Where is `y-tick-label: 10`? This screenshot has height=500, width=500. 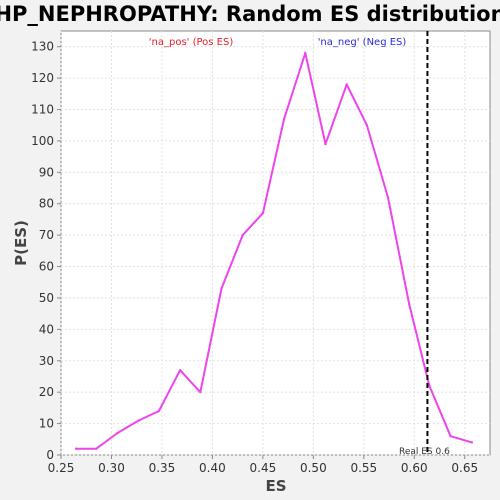
y-tick-label: 10 is located at coordinates (46, 424).